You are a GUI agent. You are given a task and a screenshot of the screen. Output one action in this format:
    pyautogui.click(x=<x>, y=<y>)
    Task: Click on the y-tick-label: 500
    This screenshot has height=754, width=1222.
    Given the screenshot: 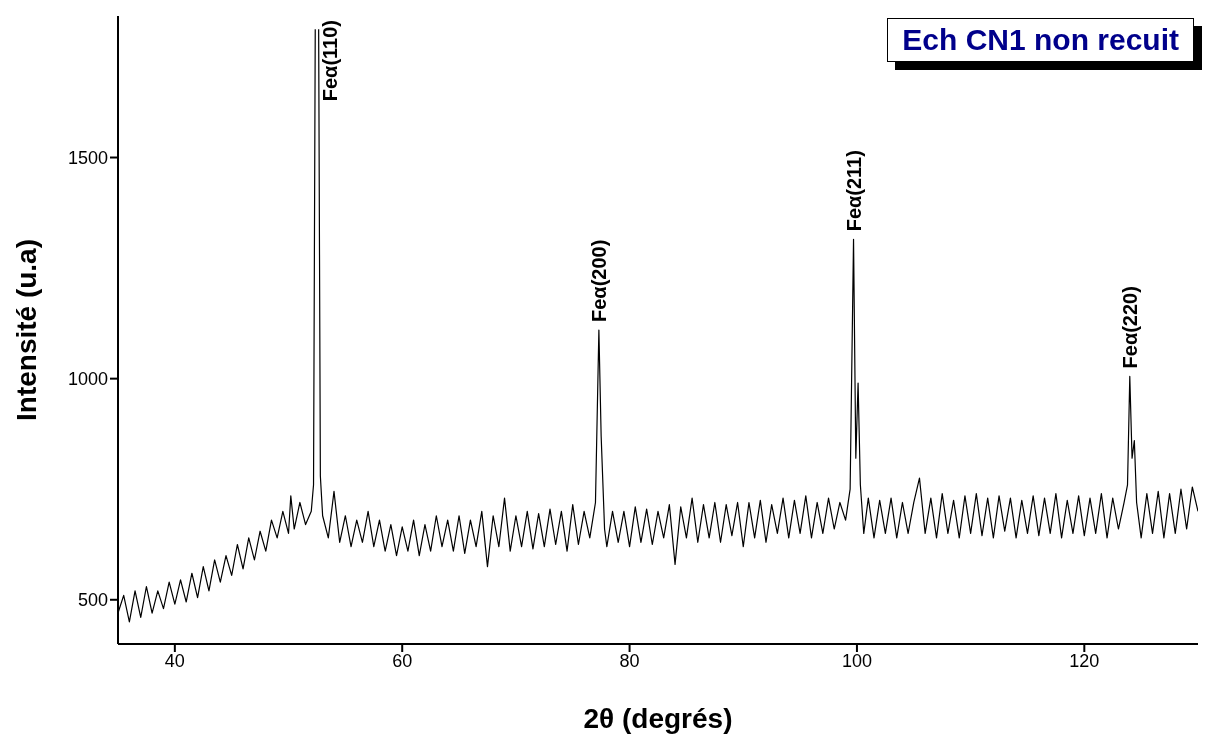 What is the action you would take?
    pyautogui.click(x=92, y=600)
    